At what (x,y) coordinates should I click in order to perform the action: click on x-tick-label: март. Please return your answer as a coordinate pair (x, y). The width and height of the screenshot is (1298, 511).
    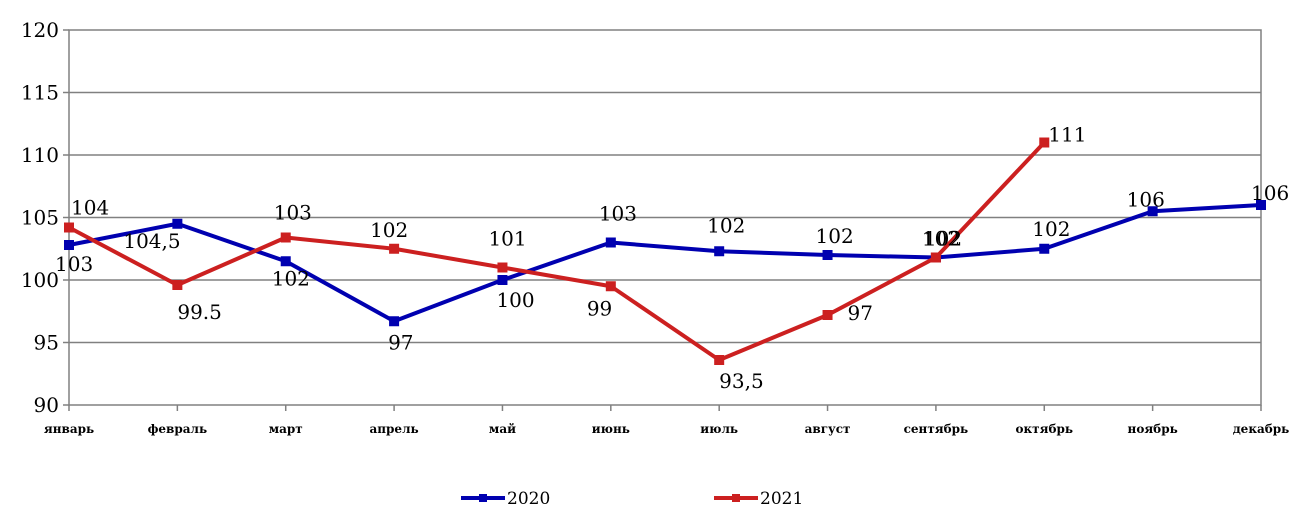
    Looking at the image, I should click on (286, 429).